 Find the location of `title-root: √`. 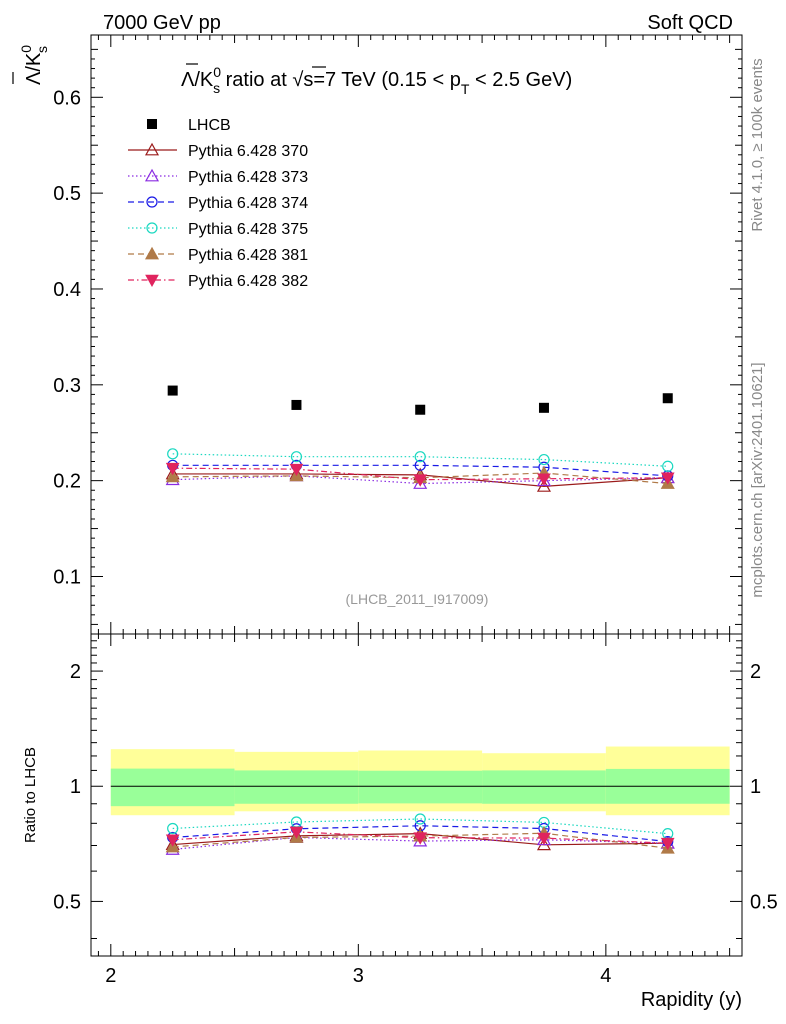

title-root: √ is located at coordinates (297, 80).